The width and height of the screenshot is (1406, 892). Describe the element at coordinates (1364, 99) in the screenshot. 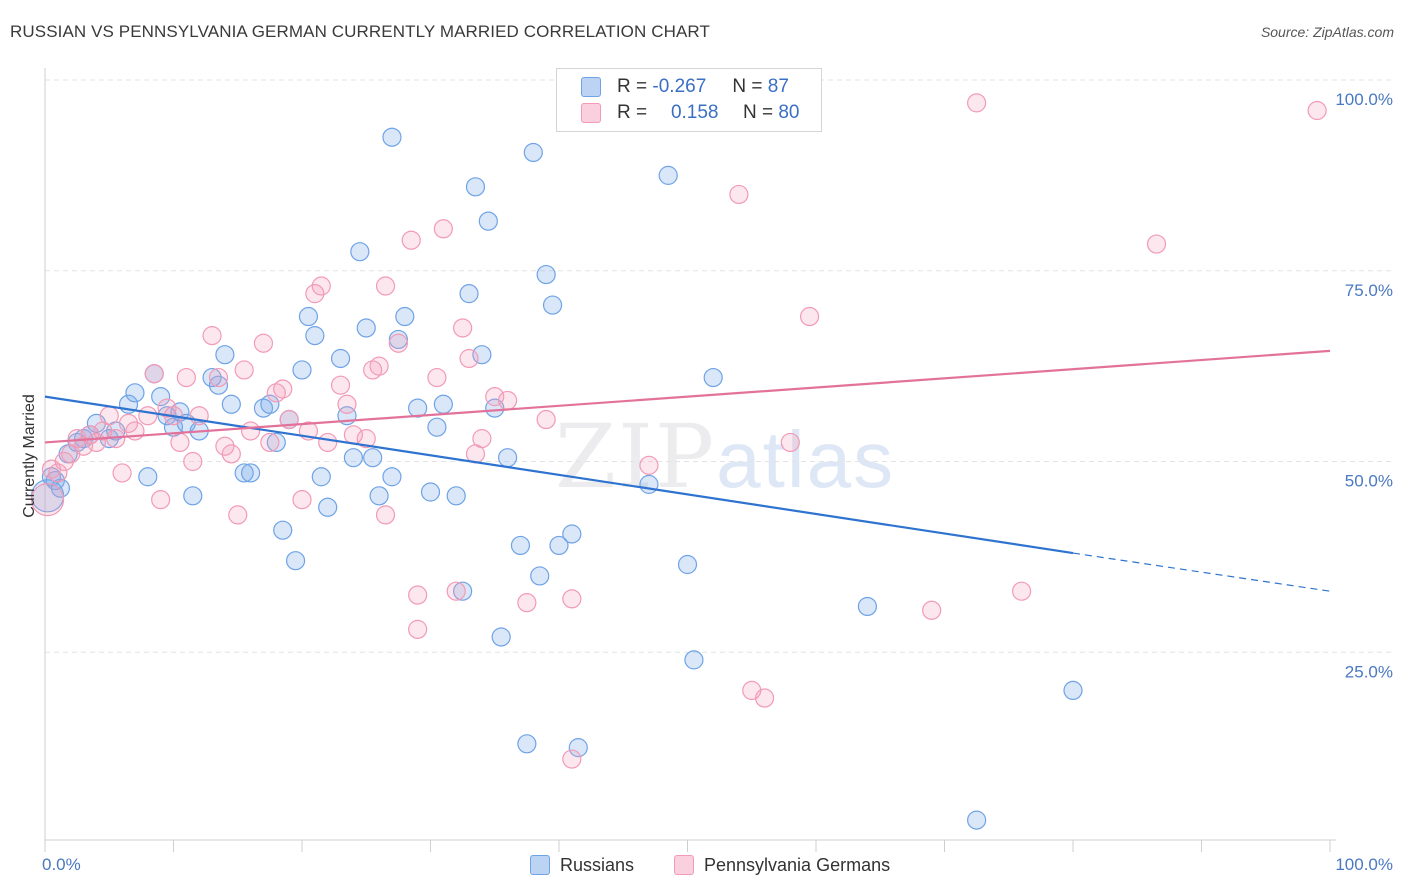

I see `y-tick-label: 100.0%` at that location.